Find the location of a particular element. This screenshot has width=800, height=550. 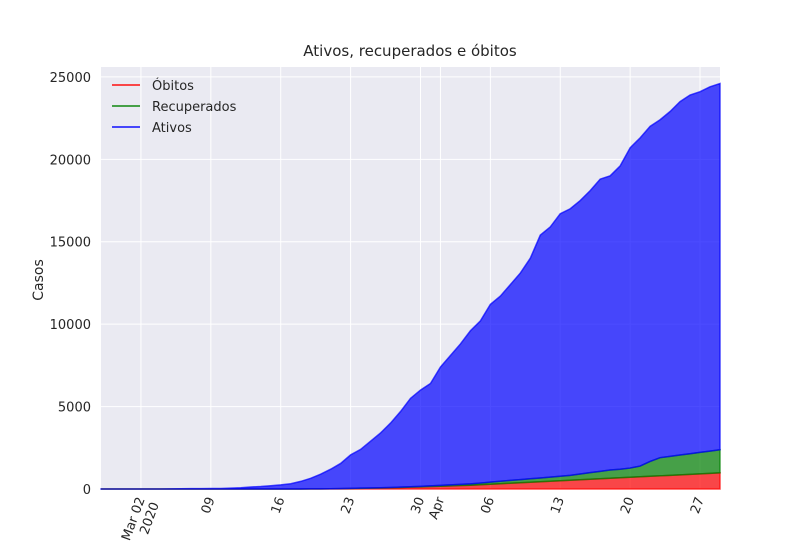

chart-title: Ativos, recuperados e óbitos is located at coordinates (410, 51).